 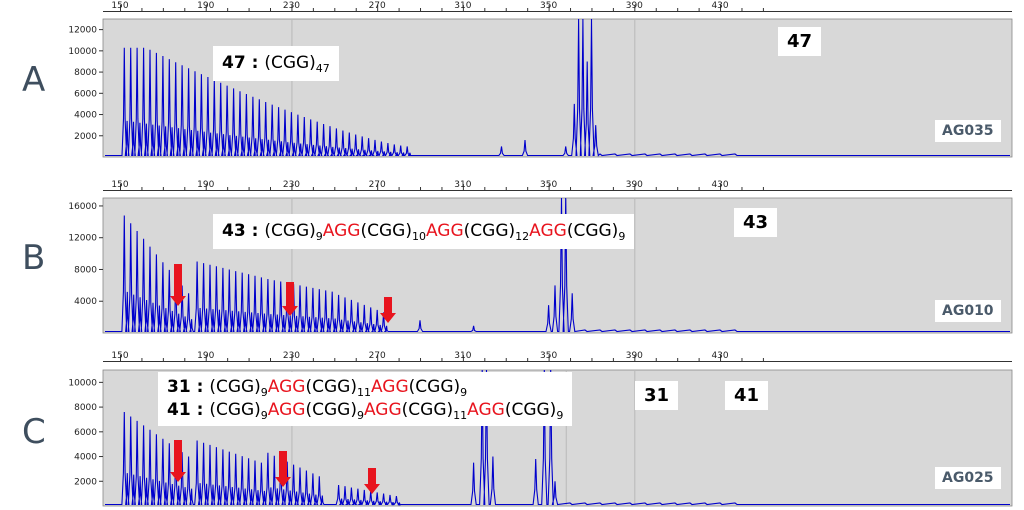 I want to click on peak-label-41: 41, so click(x=747, y=395).